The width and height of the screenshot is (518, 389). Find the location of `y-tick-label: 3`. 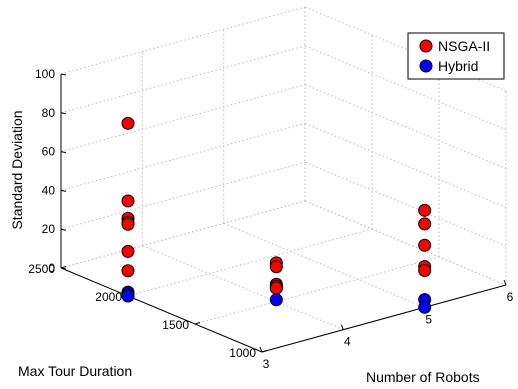

y-tick-label: 3 is located at coordinates (266, 364).